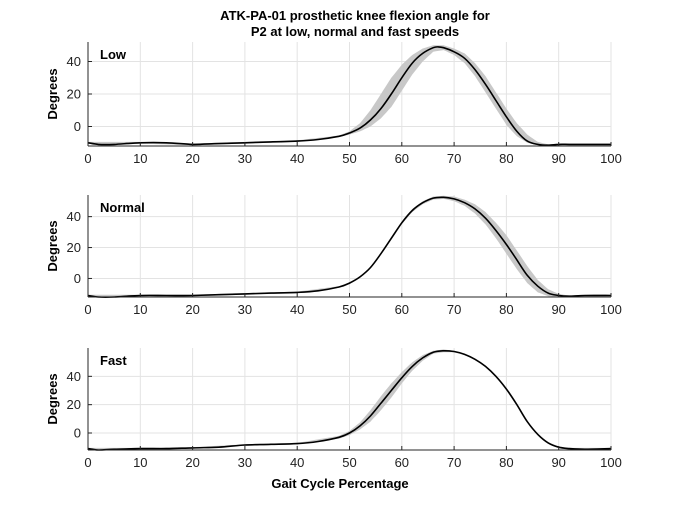 The height and width of the screenshot is (506, 675). What do you see at coordinates (113, 360) in the screenshot?
I see `panel-label: Fast` at bounding box center [113, 360].